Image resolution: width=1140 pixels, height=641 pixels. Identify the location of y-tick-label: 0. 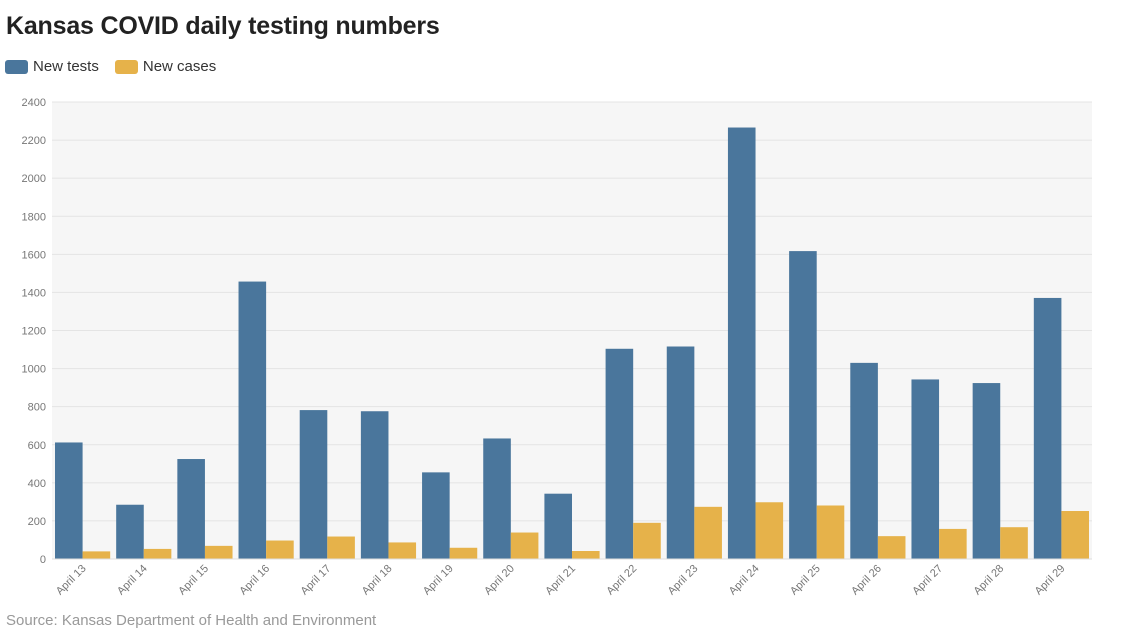
(43, 560).